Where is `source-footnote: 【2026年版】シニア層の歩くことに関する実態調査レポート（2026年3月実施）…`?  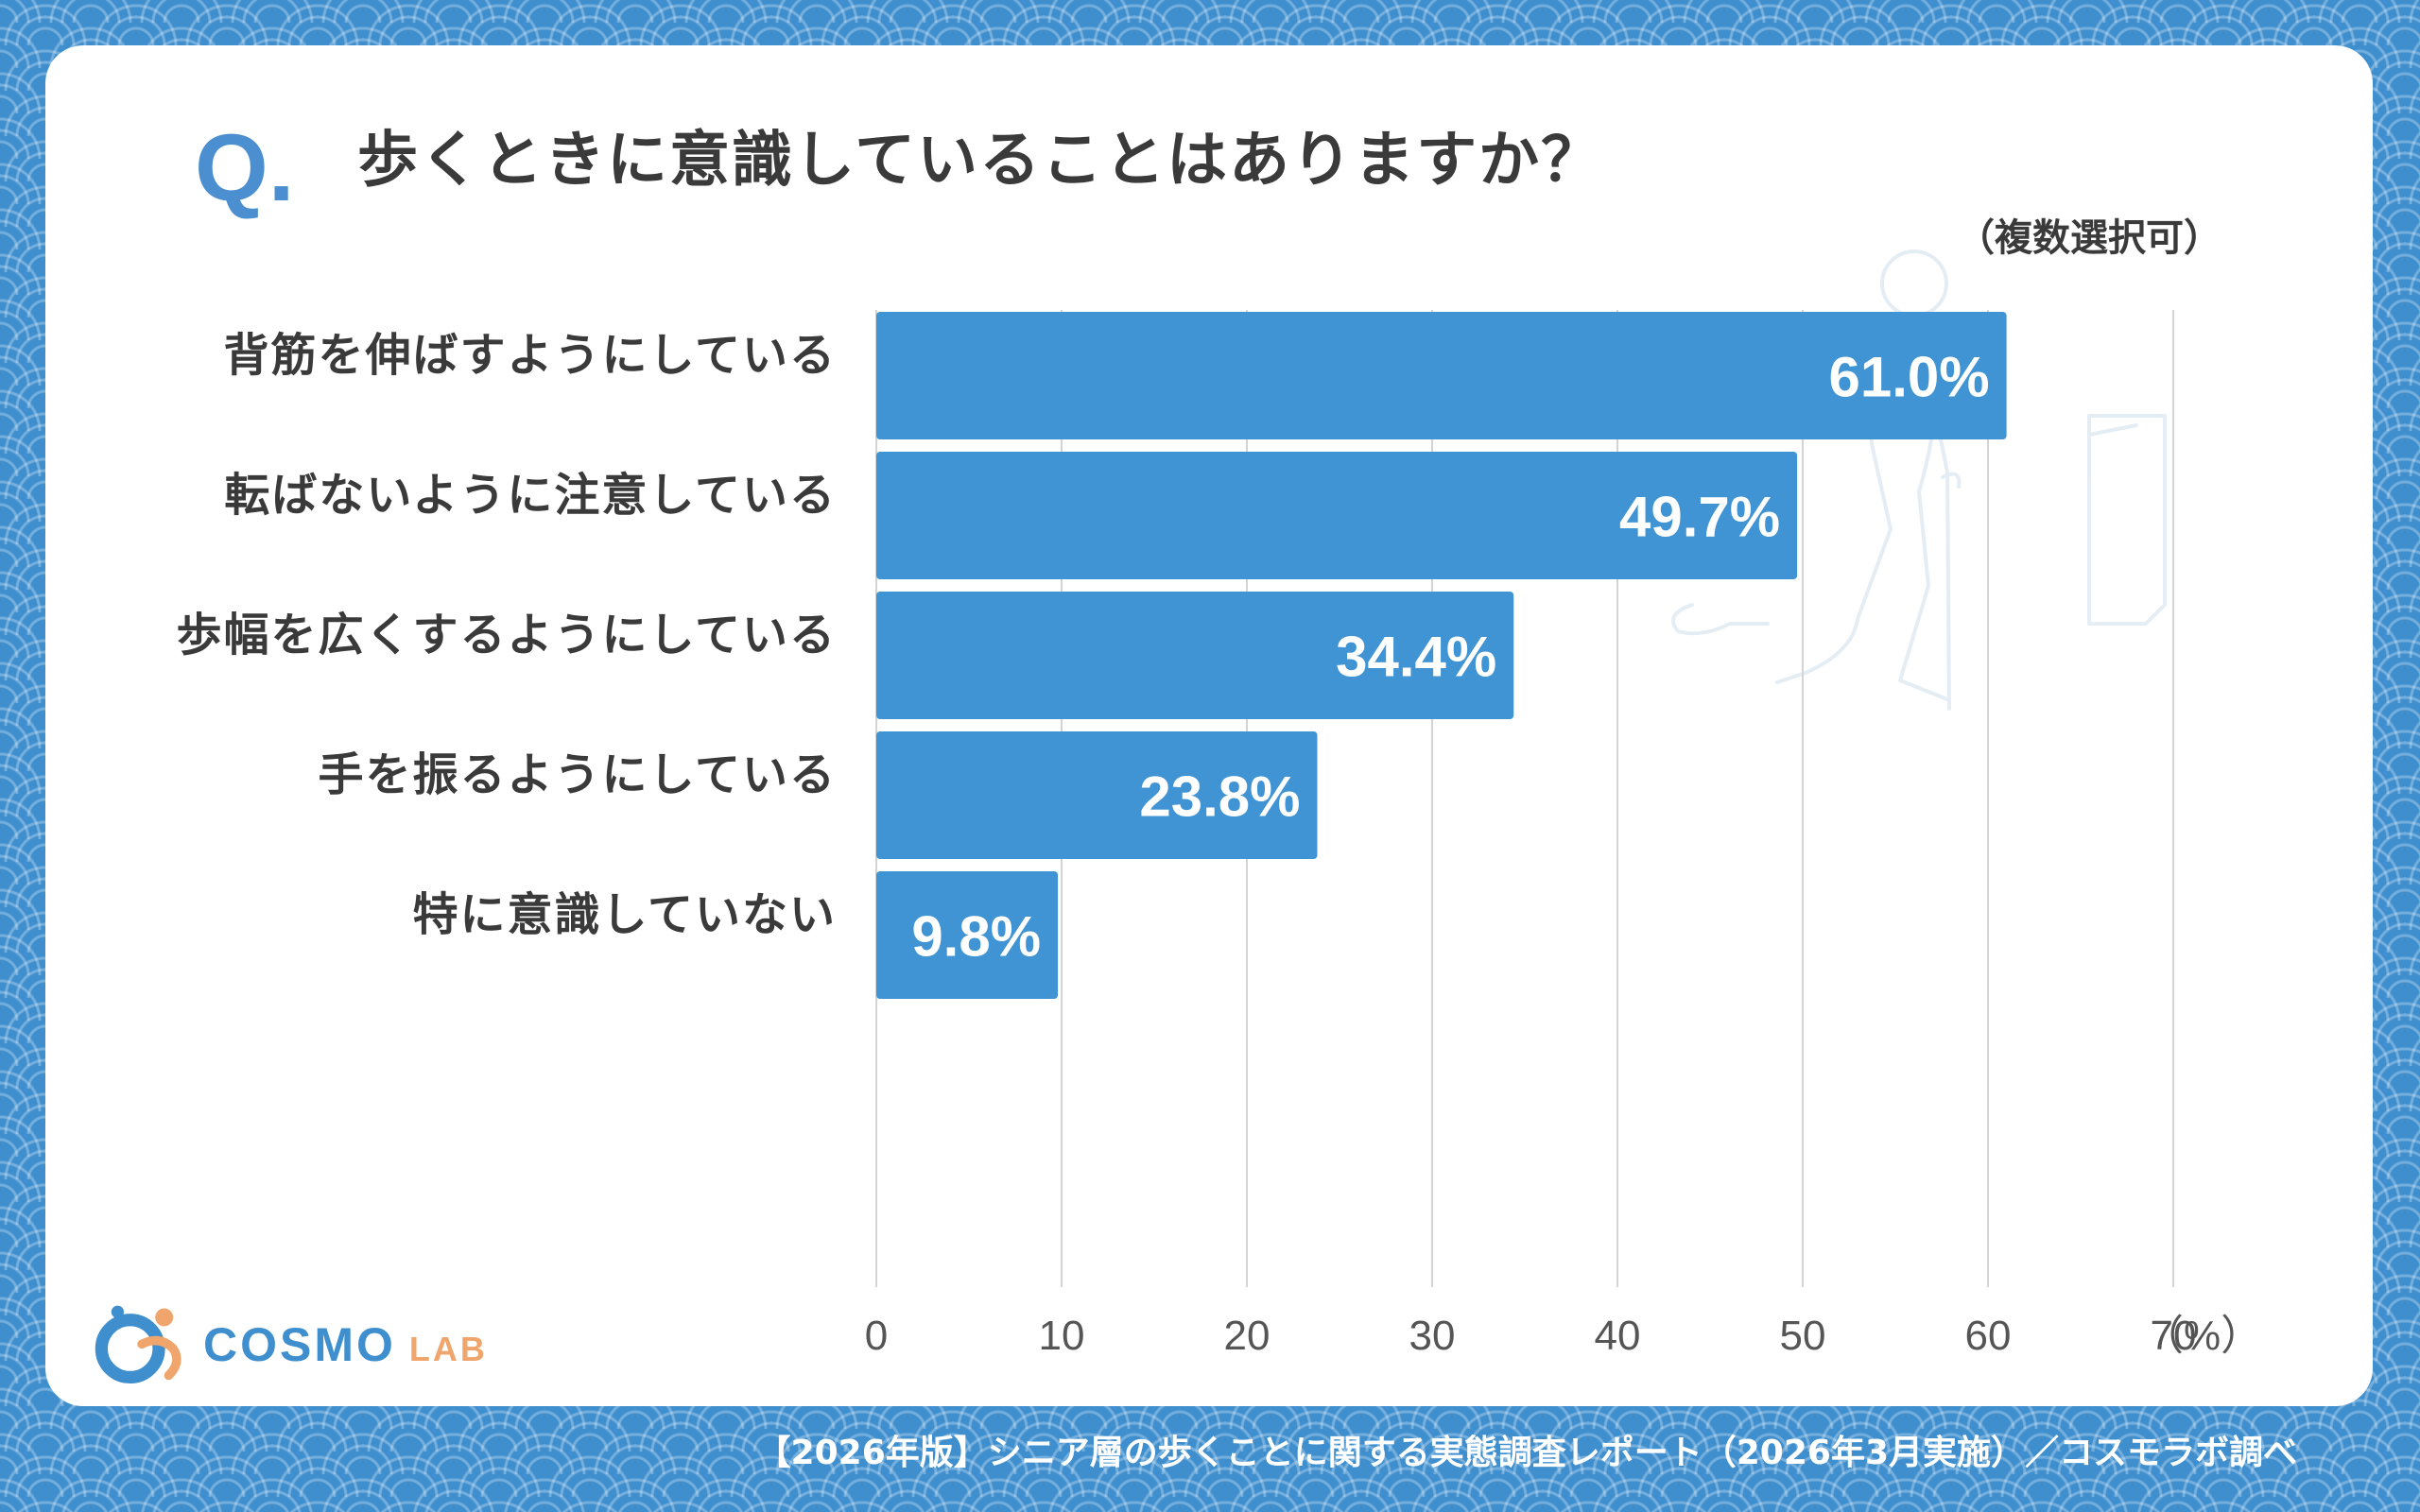
source-footnote: 【2026年版】シニア層の歩くことに関する実態調査レポート（2026年3月実施）… is located at coordinates (1526, 1453).